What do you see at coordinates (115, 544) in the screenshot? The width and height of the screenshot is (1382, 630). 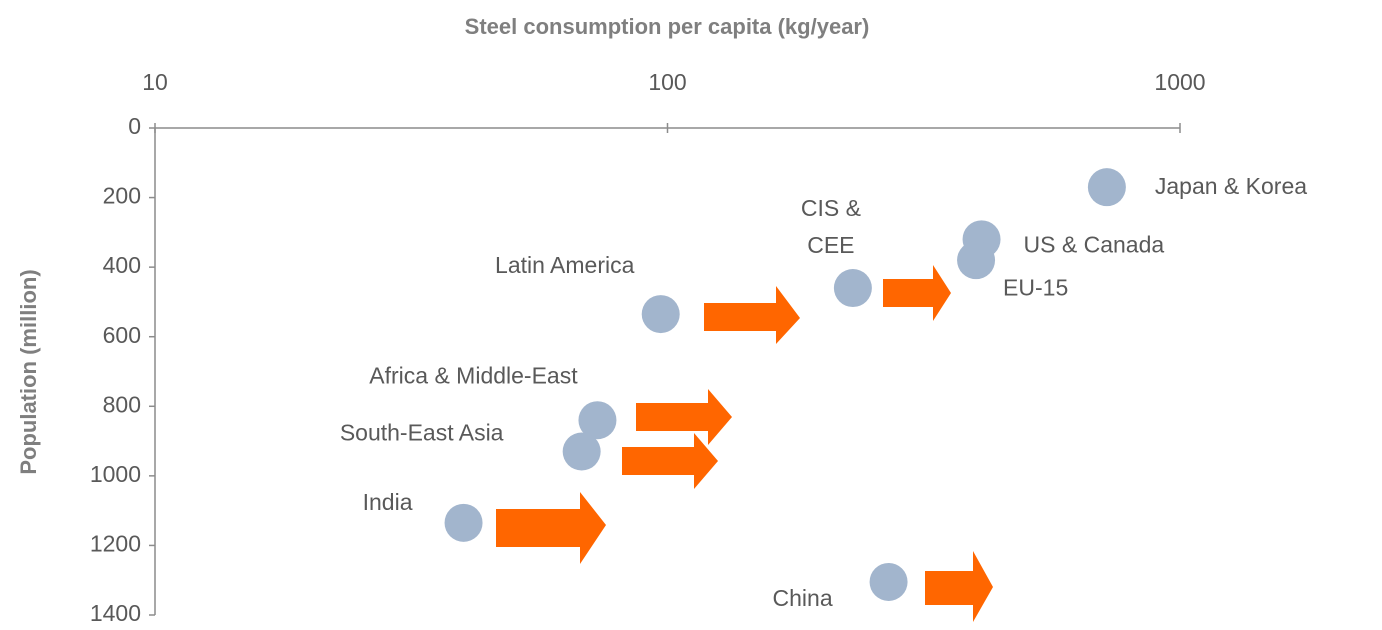 I see `y-tick-label: 1200` at bounding box center [115, 544].